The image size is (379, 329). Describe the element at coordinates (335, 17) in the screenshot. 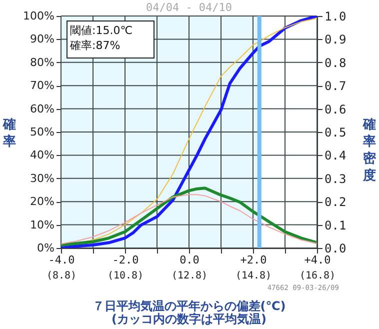

I see `y2-tick-label: 1.0` at that location.